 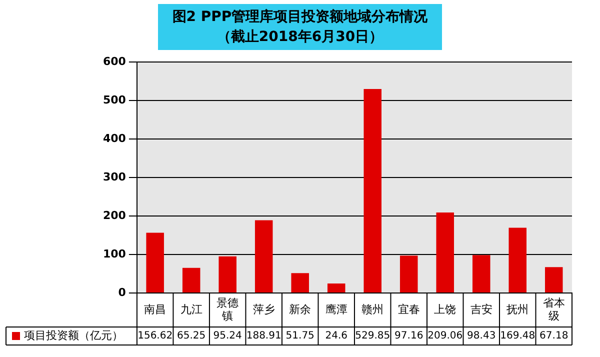 What do you see at coordinates (114, 215) in the screenshot?
I see `y-tick-label: 200` at bounding box center [114, 215].